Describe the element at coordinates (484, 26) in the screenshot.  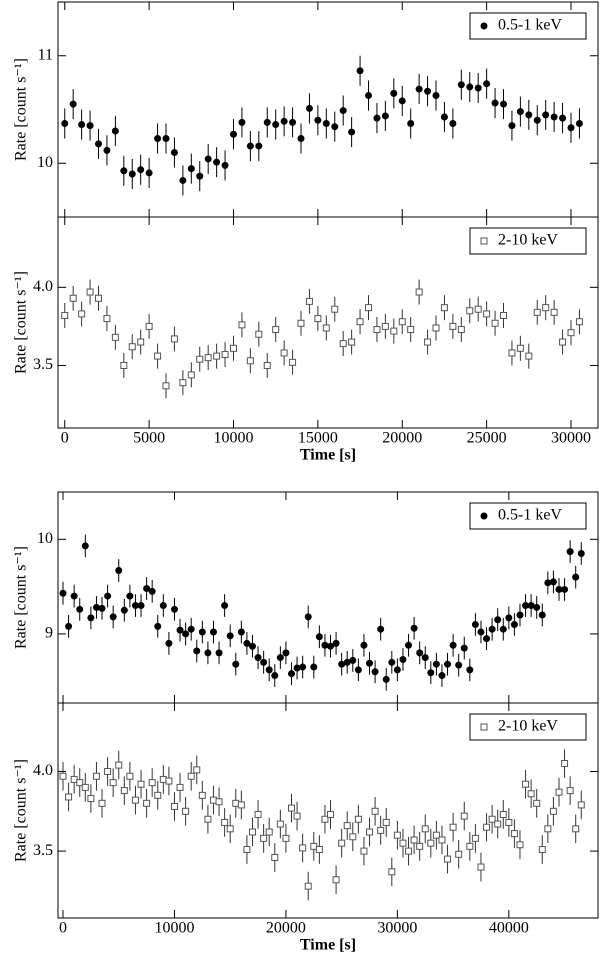
I see `legend-marker` at that location.